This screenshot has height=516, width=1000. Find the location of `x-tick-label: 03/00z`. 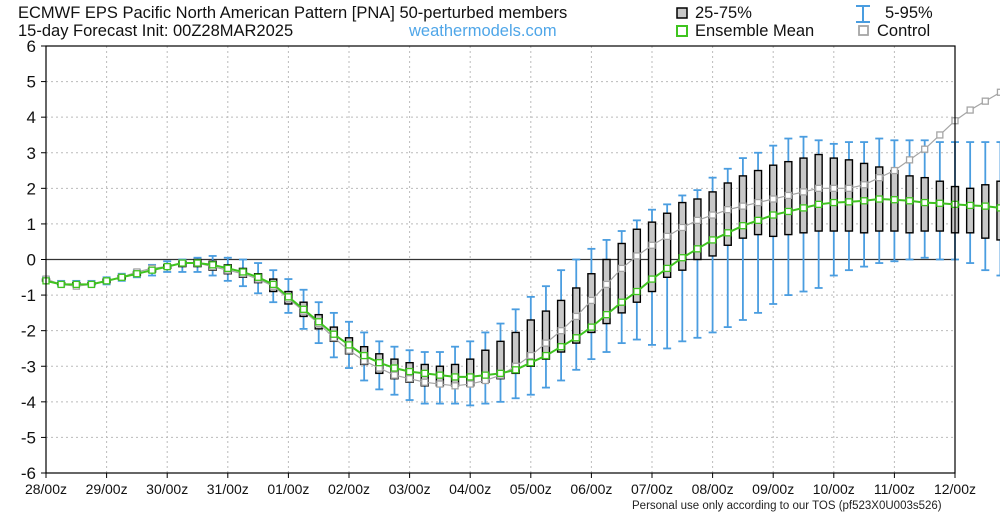

x-tick-label: 03/00z is located at coordinates (410, 489).